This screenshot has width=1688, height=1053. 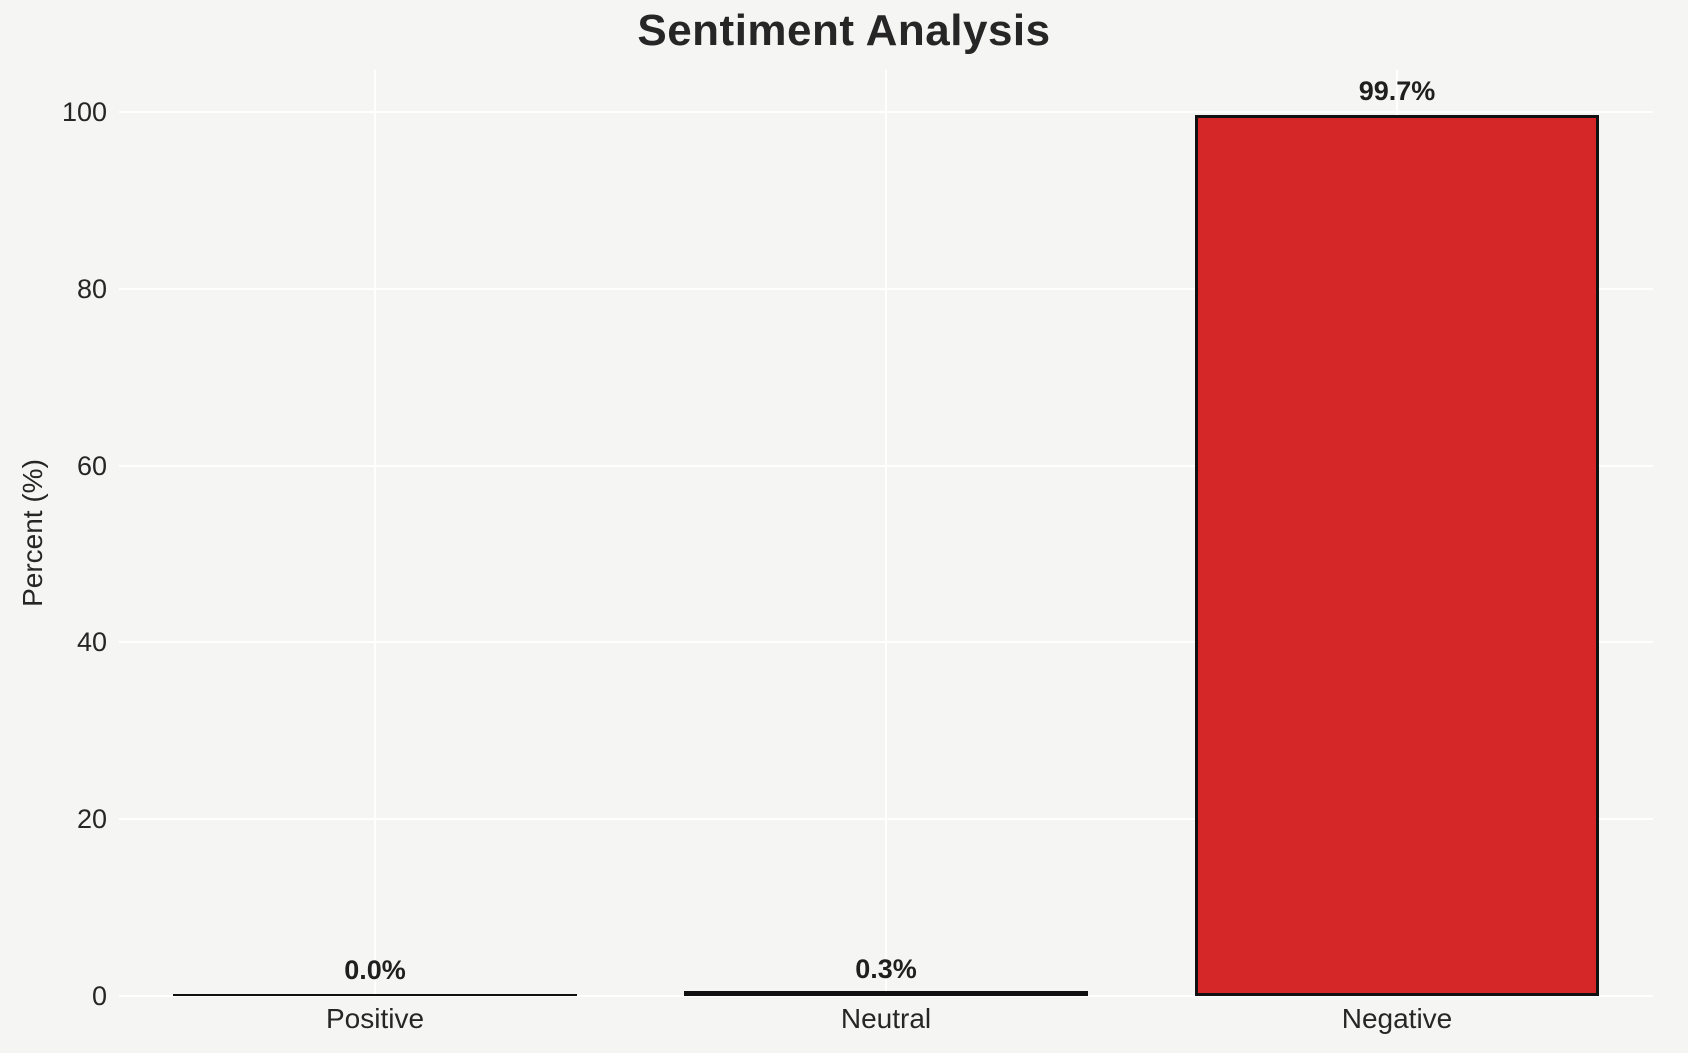 What do you see at coordinates (844, 30) in the screenshot?
I see `chart-title: Sentiment Analysis` at bounding box center [844, 30].